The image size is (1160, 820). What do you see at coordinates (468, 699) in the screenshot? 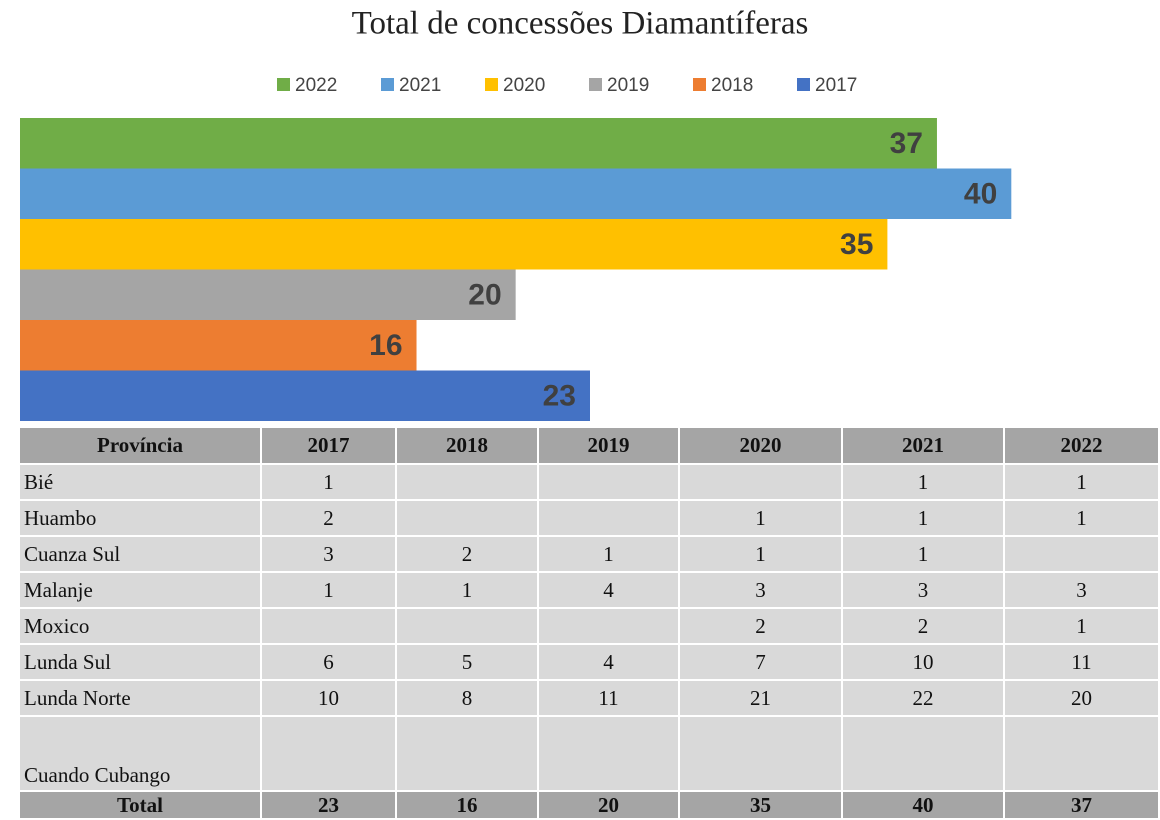
I see `table-cell: 8` at bounding box center [468, 699].